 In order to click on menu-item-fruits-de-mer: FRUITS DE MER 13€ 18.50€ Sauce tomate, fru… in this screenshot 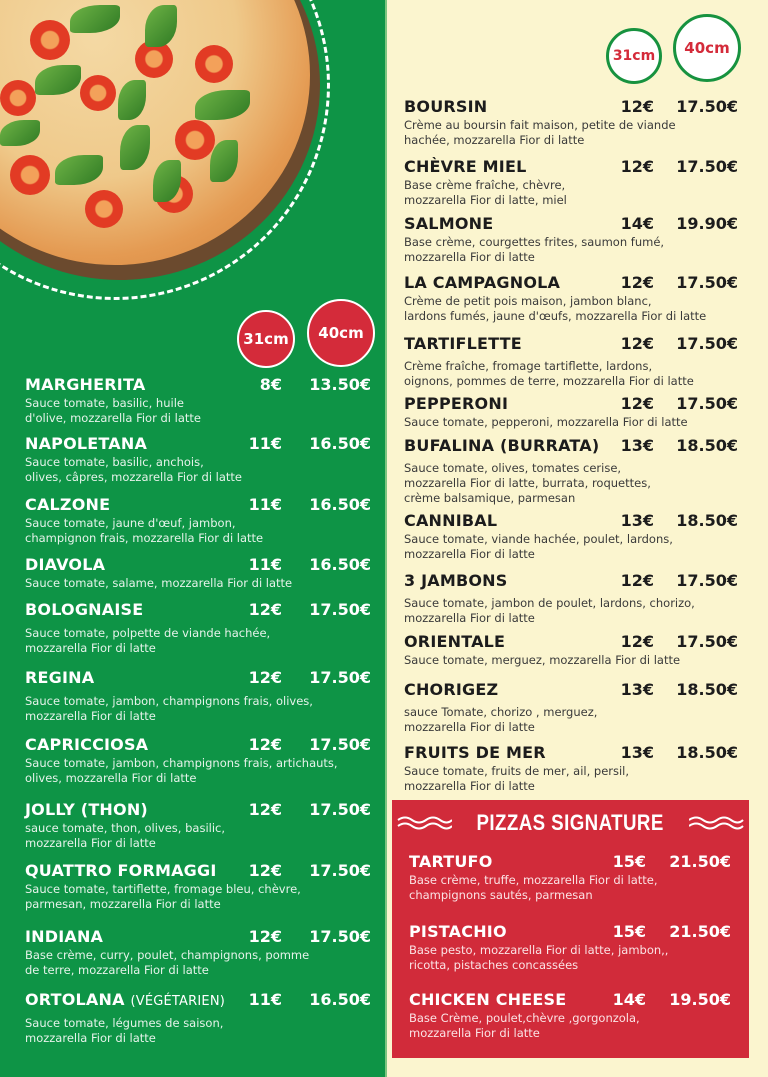, I will do `click(571, 768)`.